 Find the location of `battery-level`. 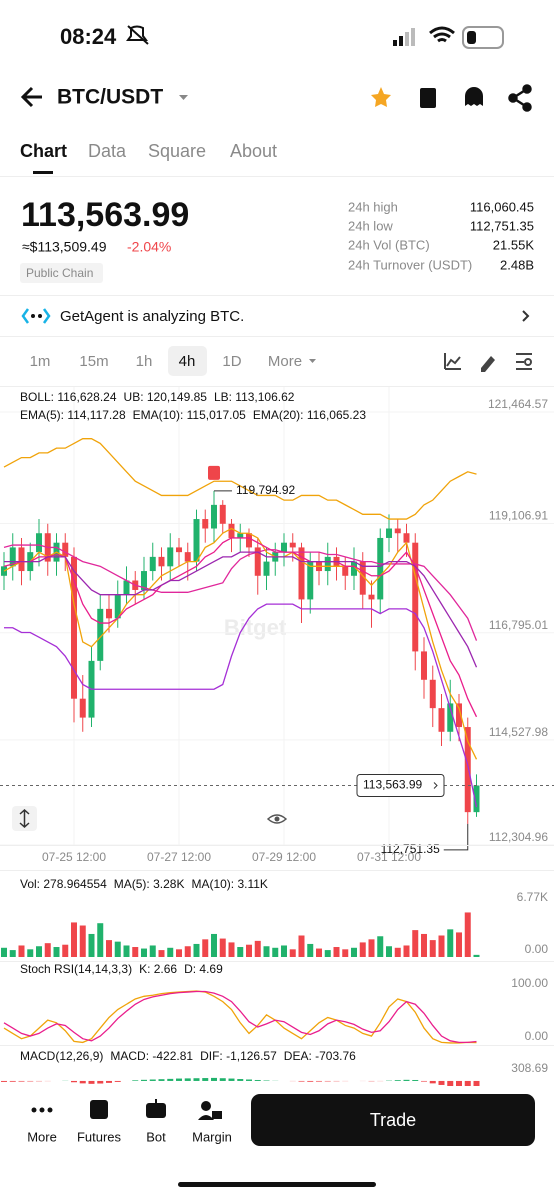

battery-level is located at coordinates (471, 37).